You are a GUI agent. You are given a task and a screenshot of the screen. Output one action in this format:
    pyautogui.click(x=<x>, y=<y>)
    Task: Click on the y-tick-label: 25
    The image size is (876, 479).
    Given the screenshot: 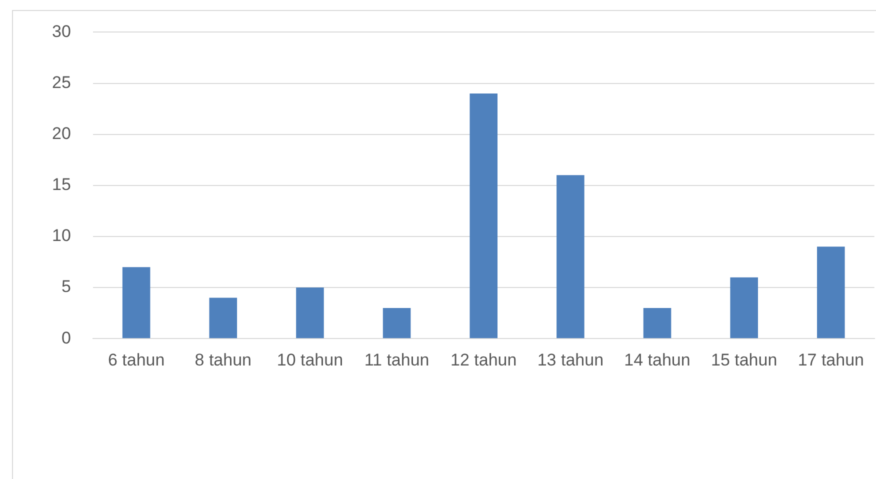 What is the action you would take?
    pyautogui.click(x=61, y=82)
    